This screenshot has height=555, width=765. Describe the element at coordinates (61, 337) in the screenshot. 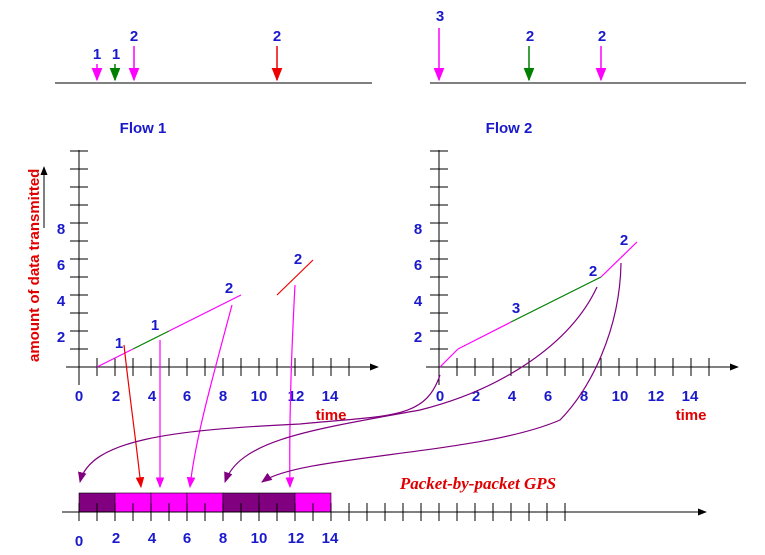

I see `flow1-y-tick-label: 2` at that location.